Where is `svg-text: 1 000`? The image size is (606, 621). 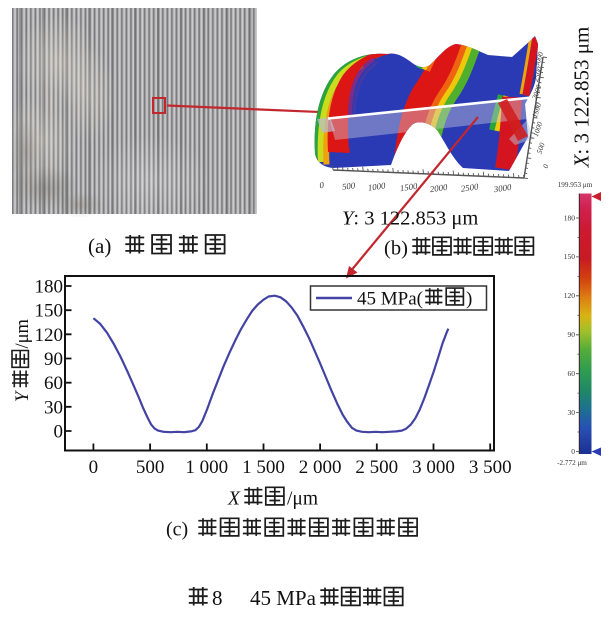
svg-text: 1 000 is located at coordinates (206, 467).